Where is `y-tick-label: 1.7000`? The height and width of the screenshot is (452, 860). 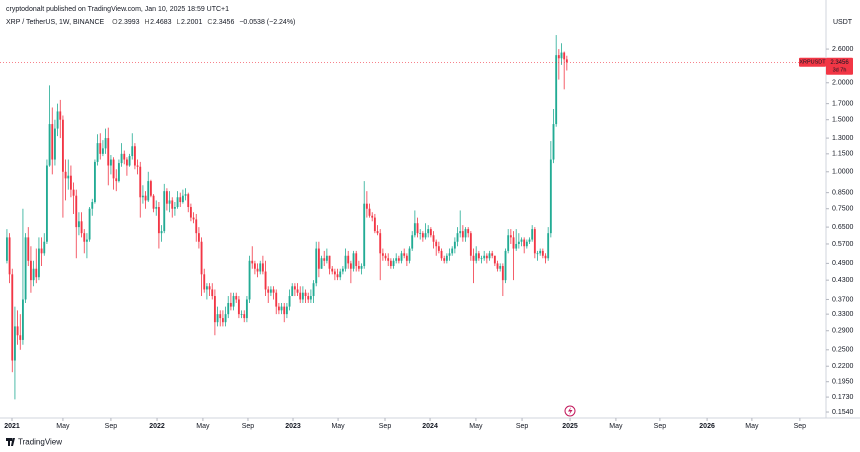
y-tick-label: 1.7000 is located at coordinates (843, 103).